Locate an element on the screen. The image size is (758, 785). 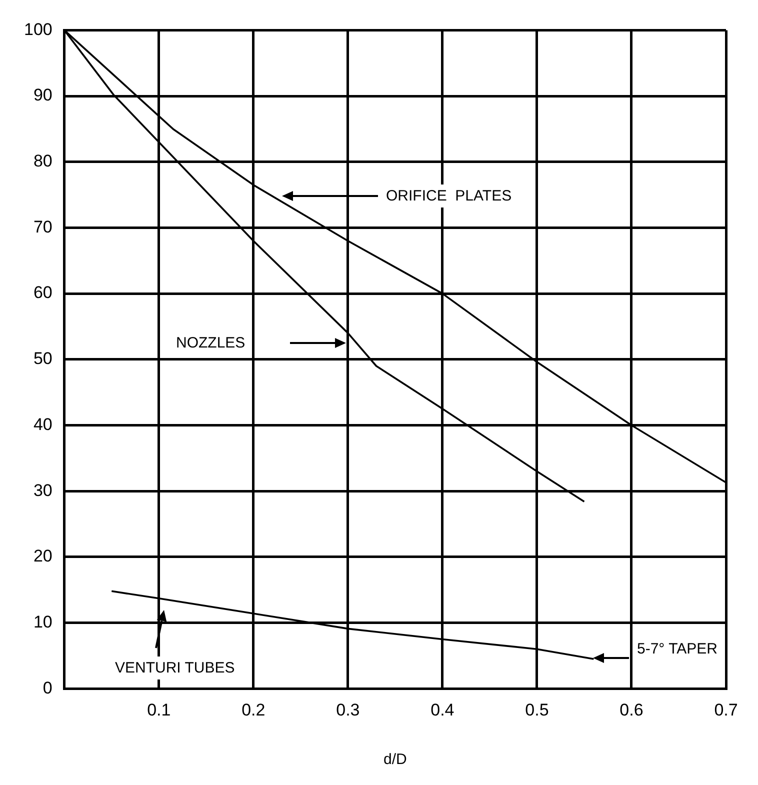
y-tick-label: 50 is located at coordinates (42, 358).